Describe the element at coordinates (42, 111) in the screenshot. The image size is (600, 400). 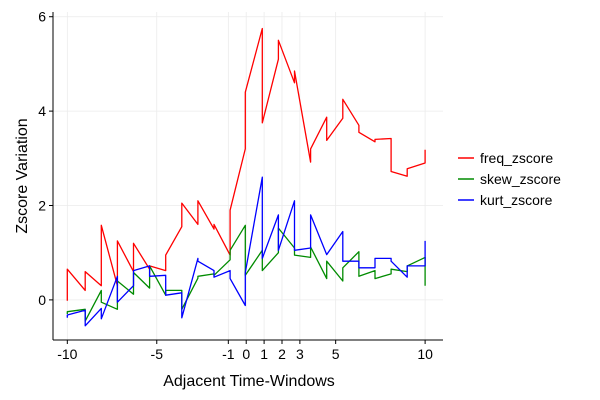
I see `y-tick-label: 4` at that location.